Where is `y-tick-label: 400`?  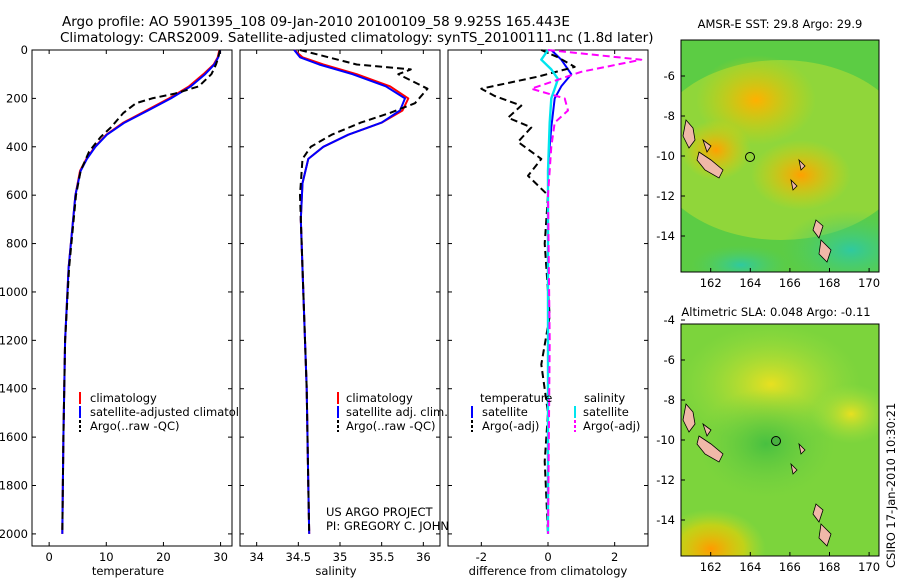
y-tick-label: 400 is located at coordinates (17, 147).